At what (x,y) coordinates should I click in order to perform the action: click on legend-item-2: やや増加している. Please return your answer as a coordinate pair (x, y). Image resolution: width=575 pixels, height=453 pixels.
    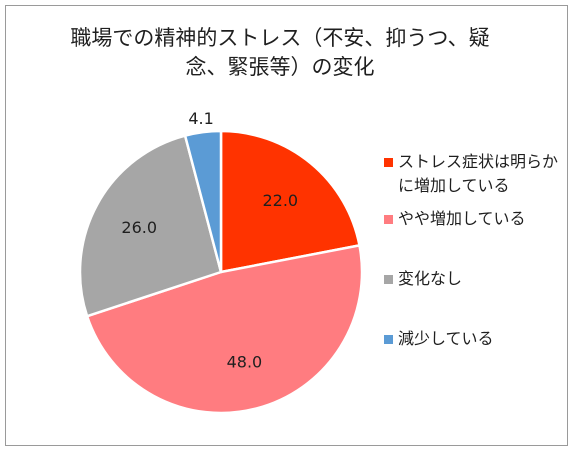
    Looking at the image, I should click on (471, 219).